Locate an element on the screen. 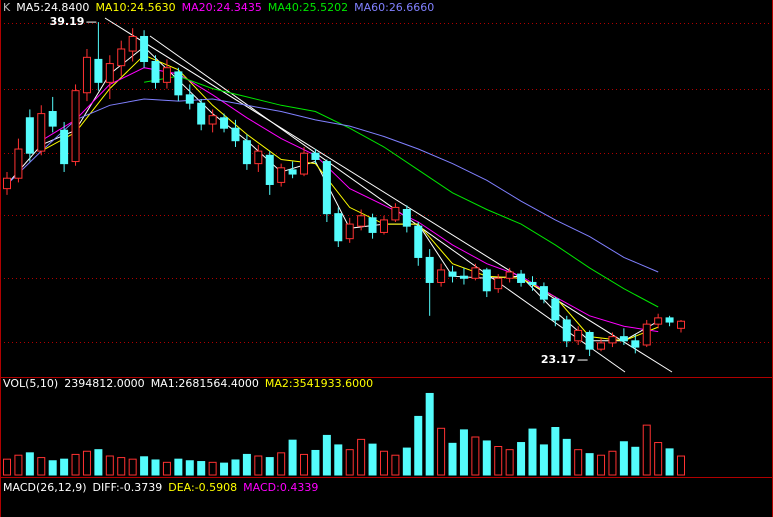 This screenshot has height=517, width=773. legend-text: MA5:24.8400 is located at coordinates (52, 7).